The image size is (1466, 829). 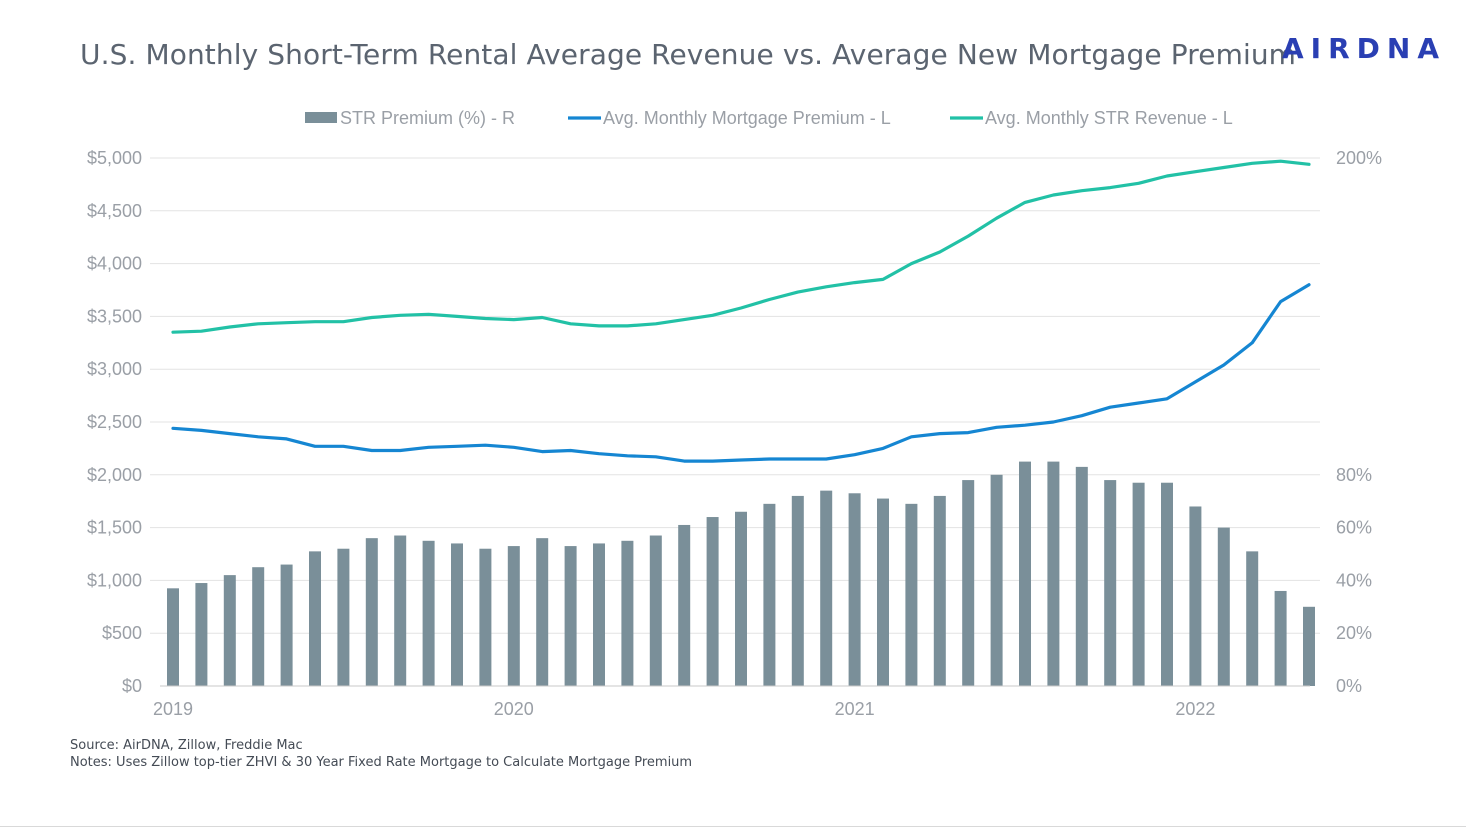 I want to click on y-left-tick-label: $0, so click(x=132, y=686).